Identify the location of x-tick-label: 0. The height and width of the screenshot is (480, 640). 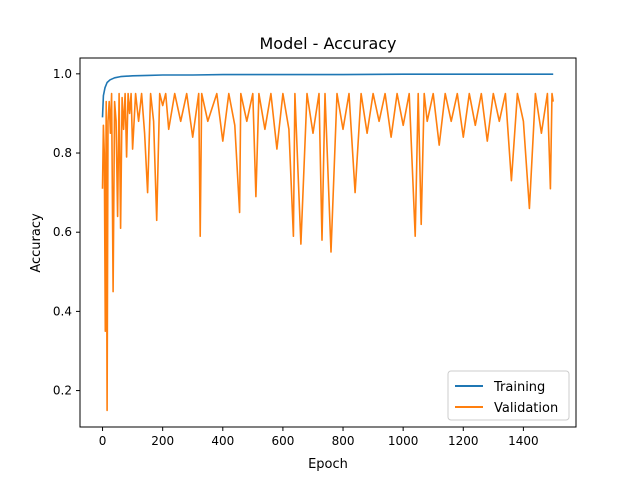
(103, 441).